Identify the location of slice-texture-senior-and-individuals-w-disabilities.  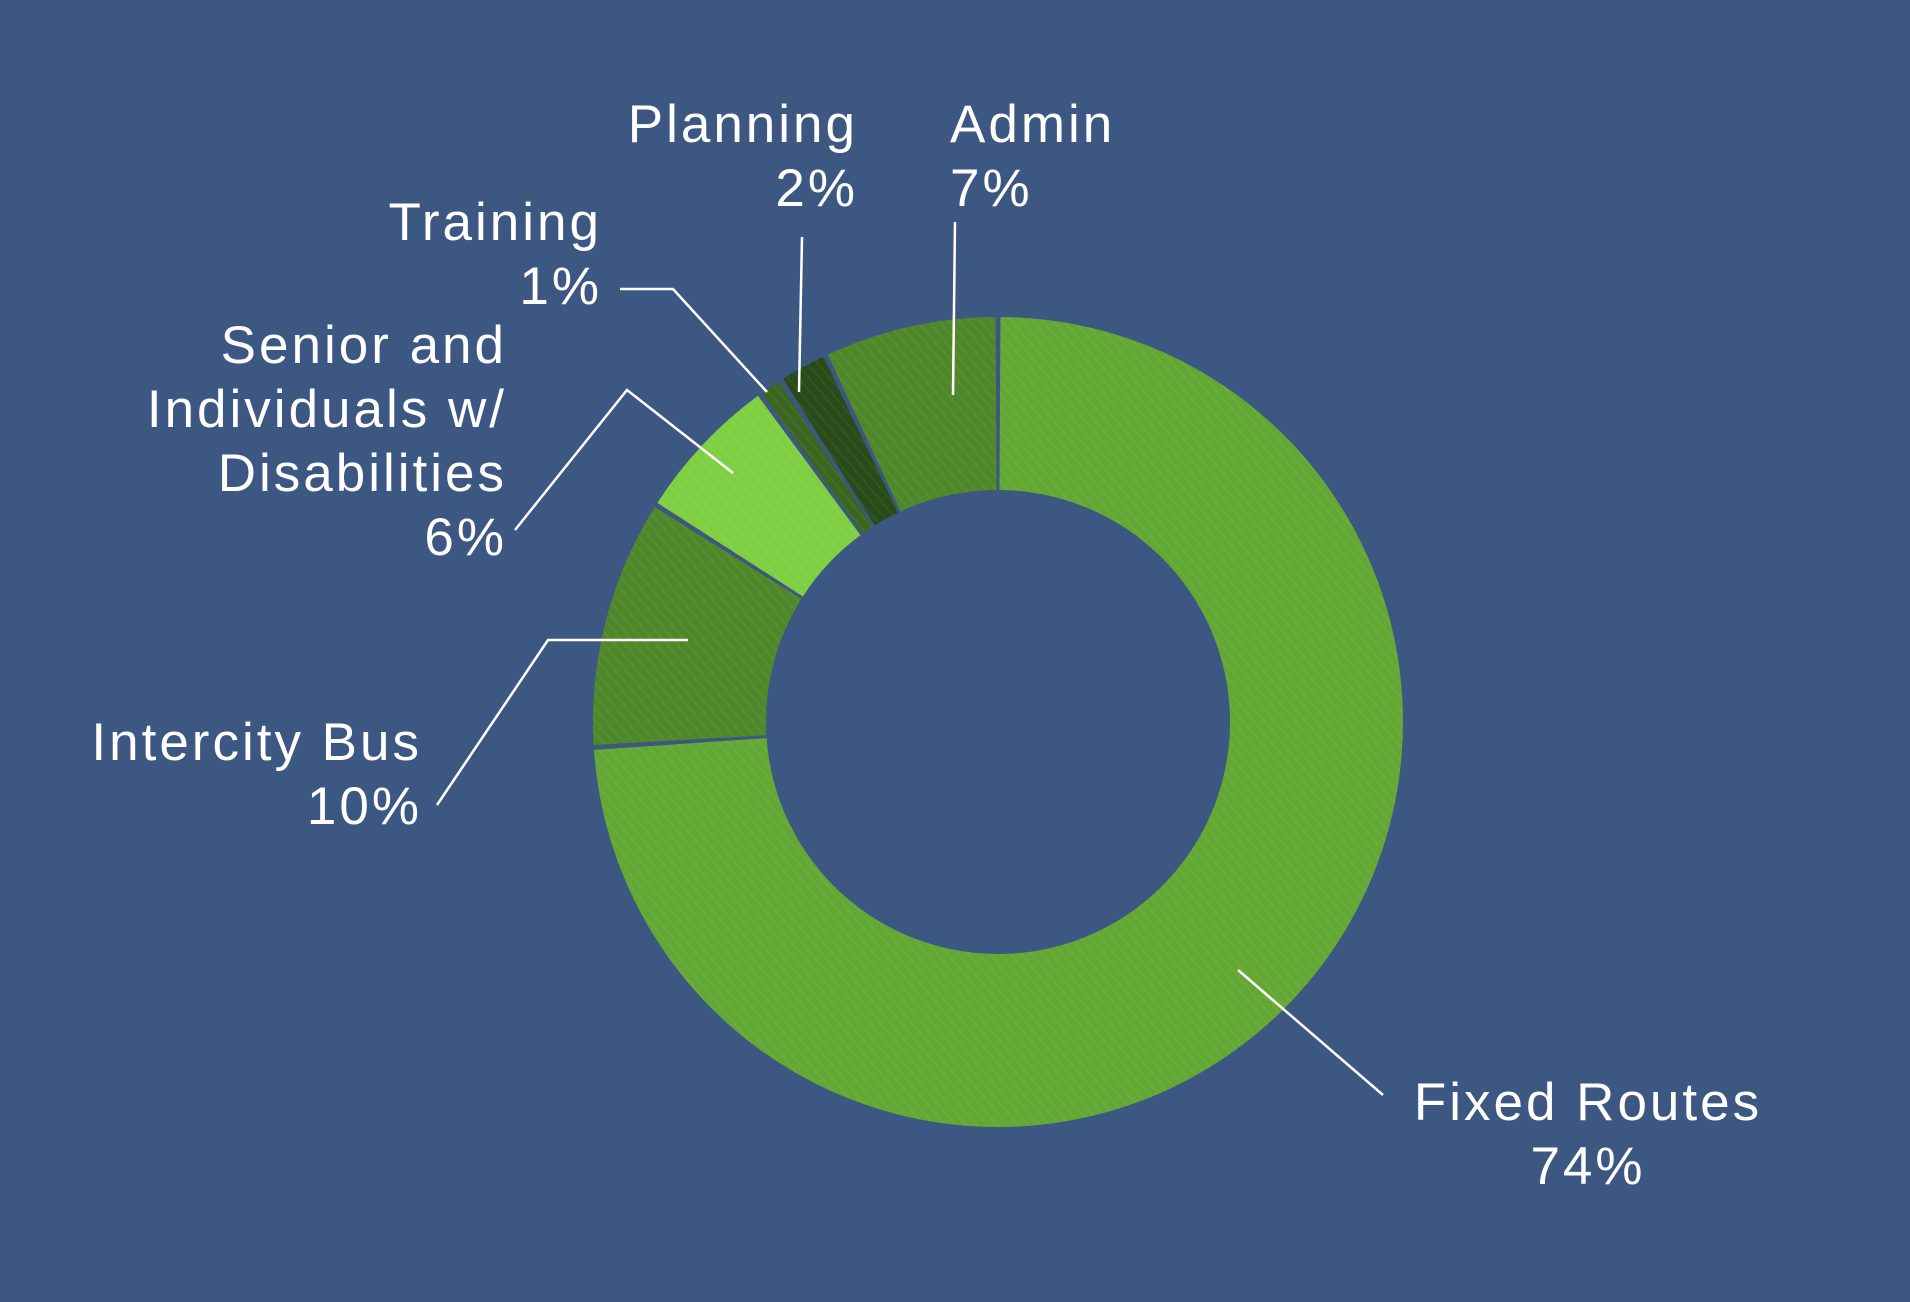
(759, 496).